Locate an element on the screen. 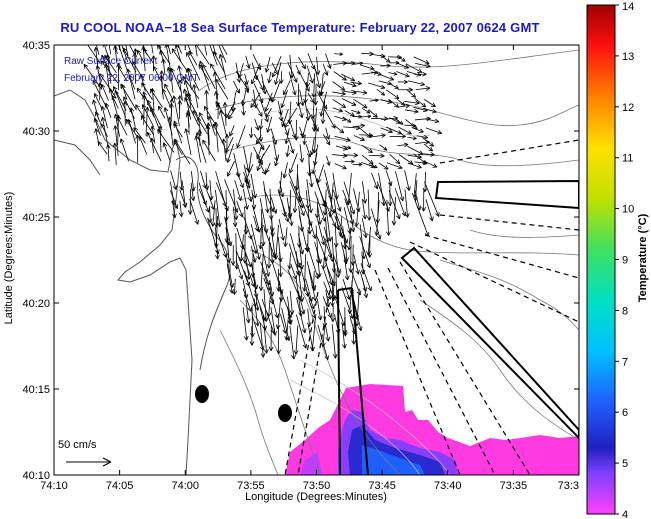  x-tick-label: 74:10 is located at coordinates (54, 486).